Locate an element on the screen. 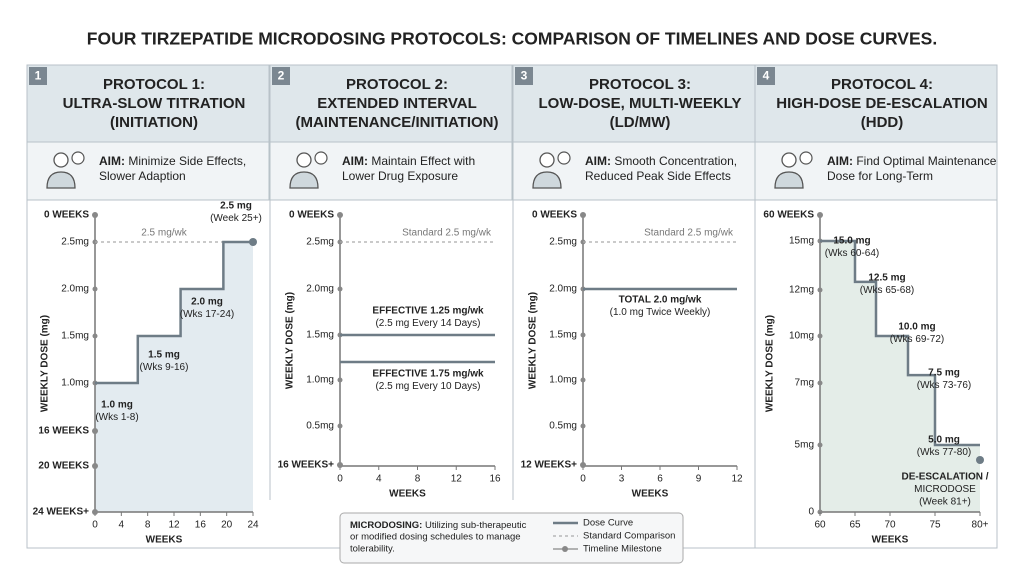 Image resolution: width=1024 pixels, height=572 pixels. panel-title: (INITIATION) is located at coordinates (154, 122).